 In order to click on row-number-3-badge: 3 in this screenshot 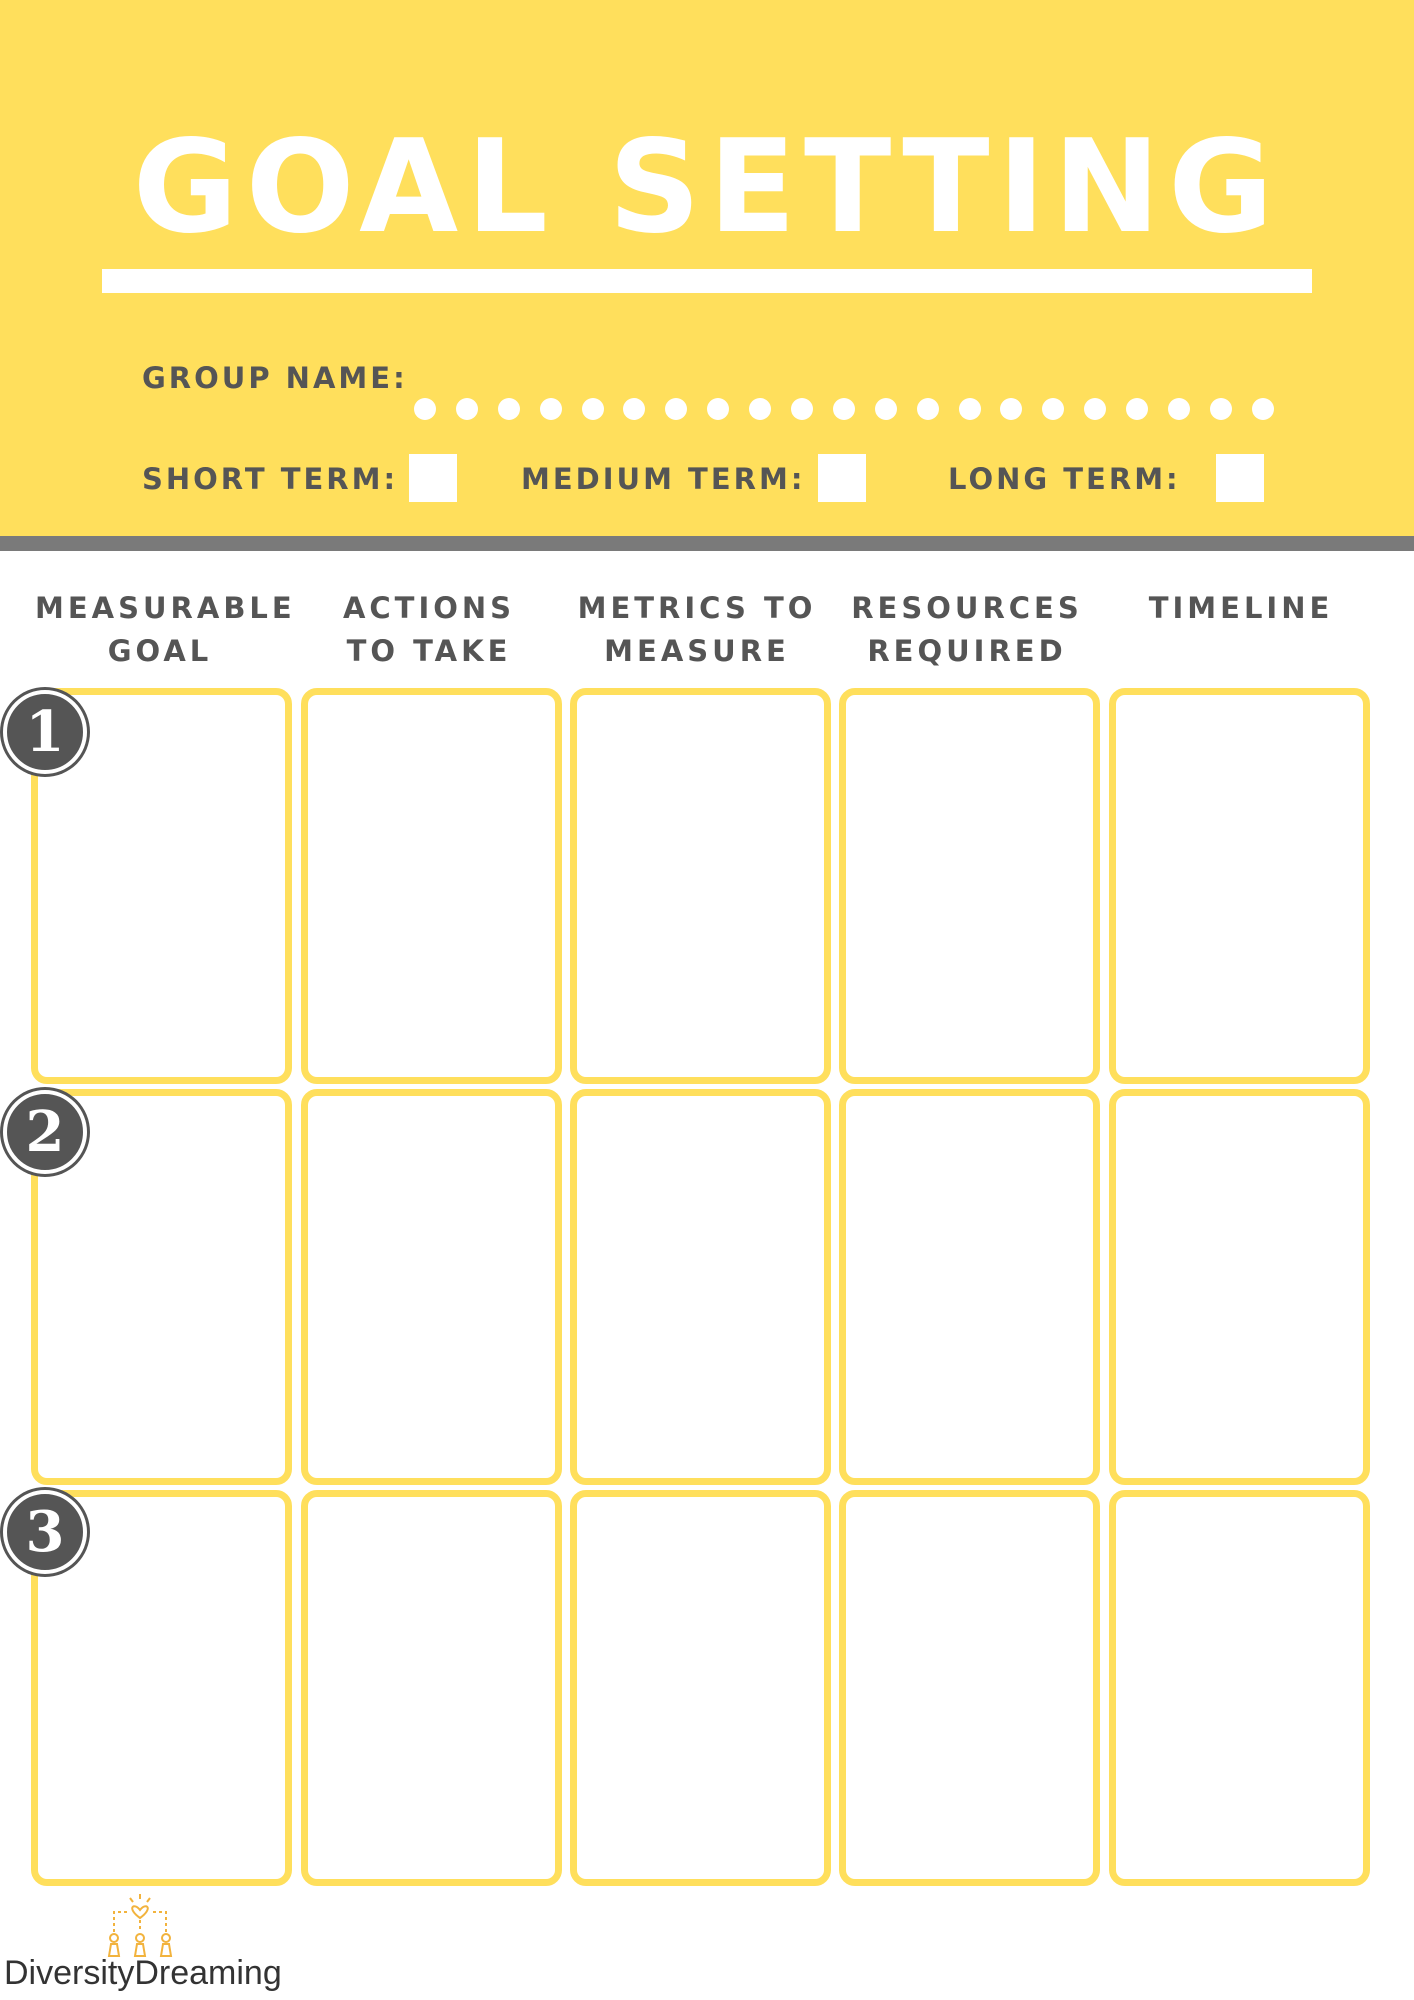, I will do `click(45, 1532)`.